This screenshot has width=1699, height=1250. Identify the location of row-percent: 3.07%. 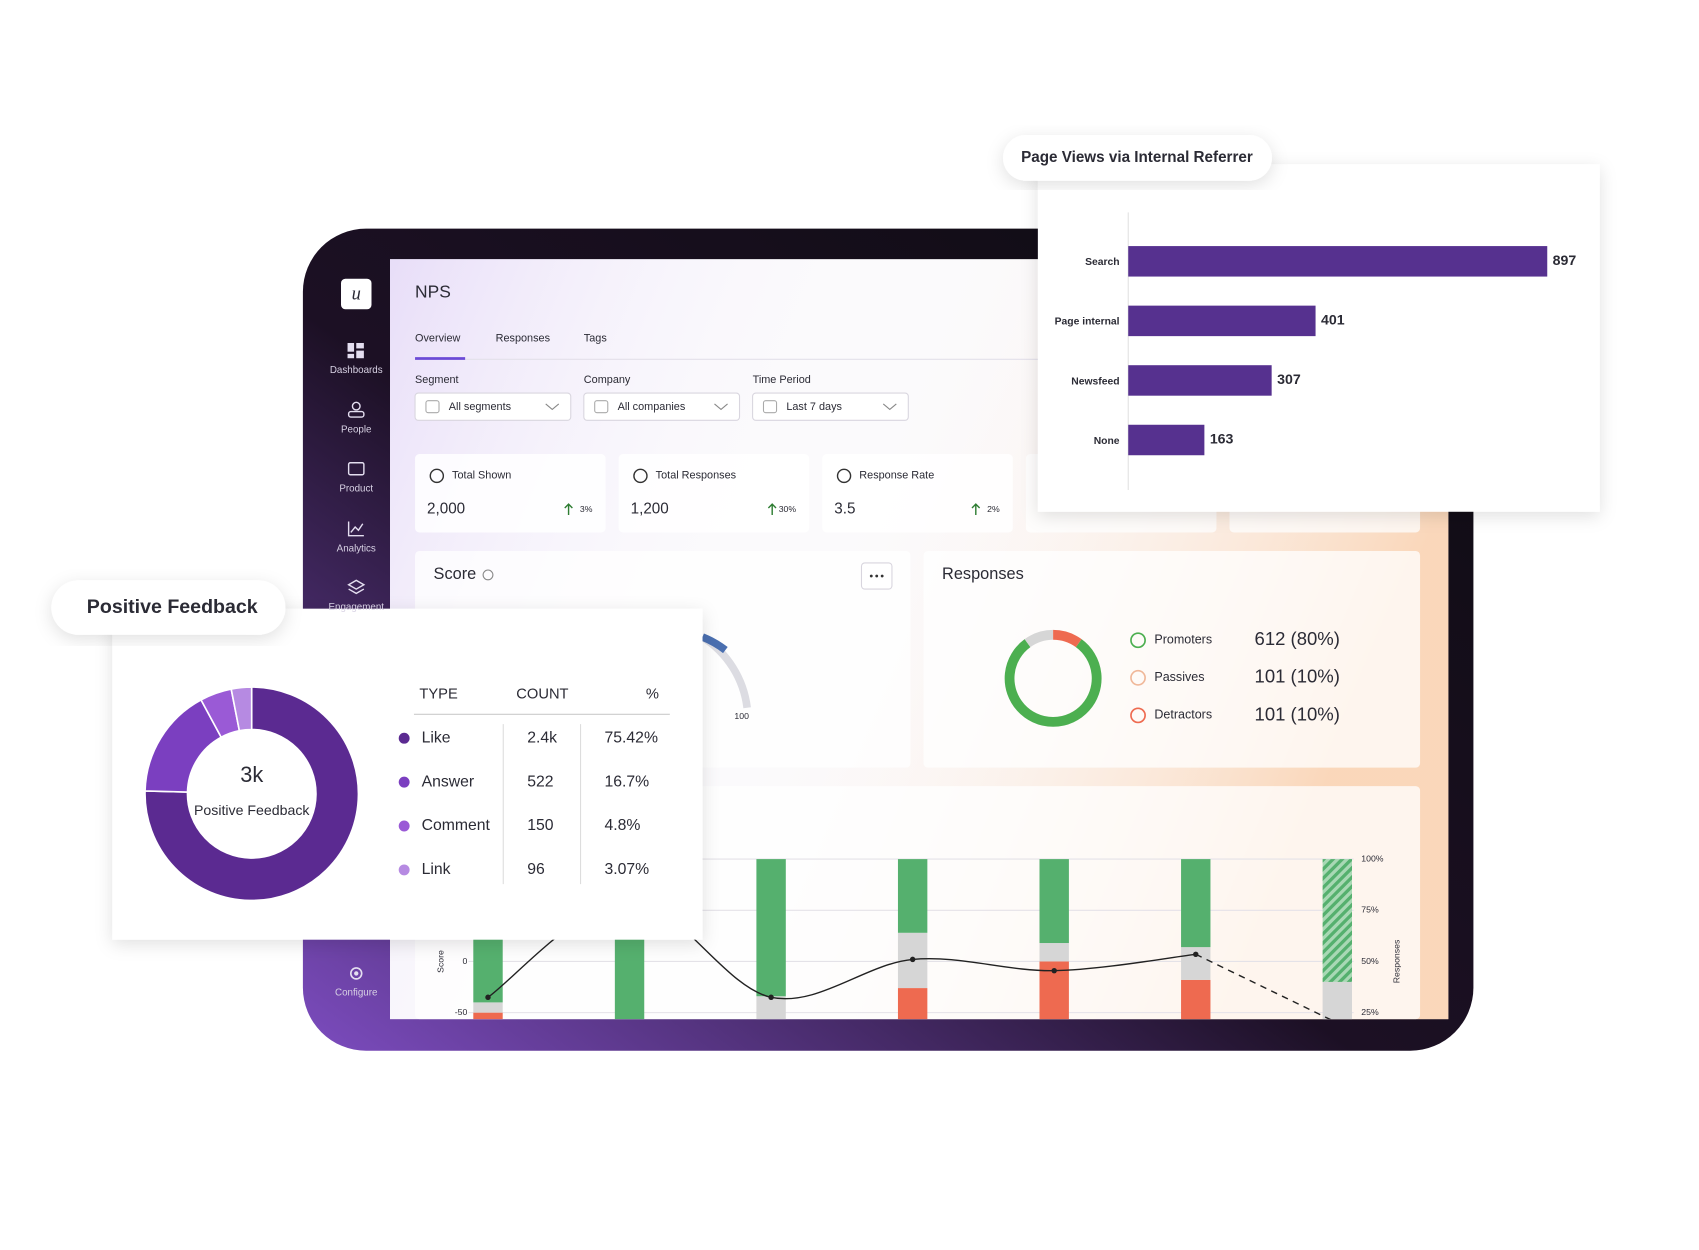
(627, 869).